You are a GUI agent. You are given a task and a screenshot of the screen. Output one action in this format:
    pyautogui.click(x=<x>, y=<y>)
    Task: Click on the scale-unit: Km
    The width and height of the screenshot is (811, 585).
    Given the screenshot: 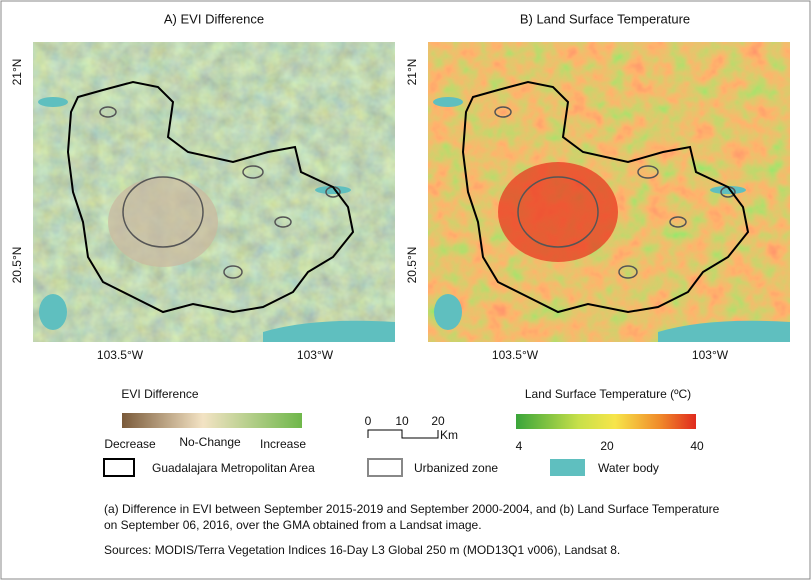 What is the action you would take?
    pyautogui.click(x=449, y=435)
    